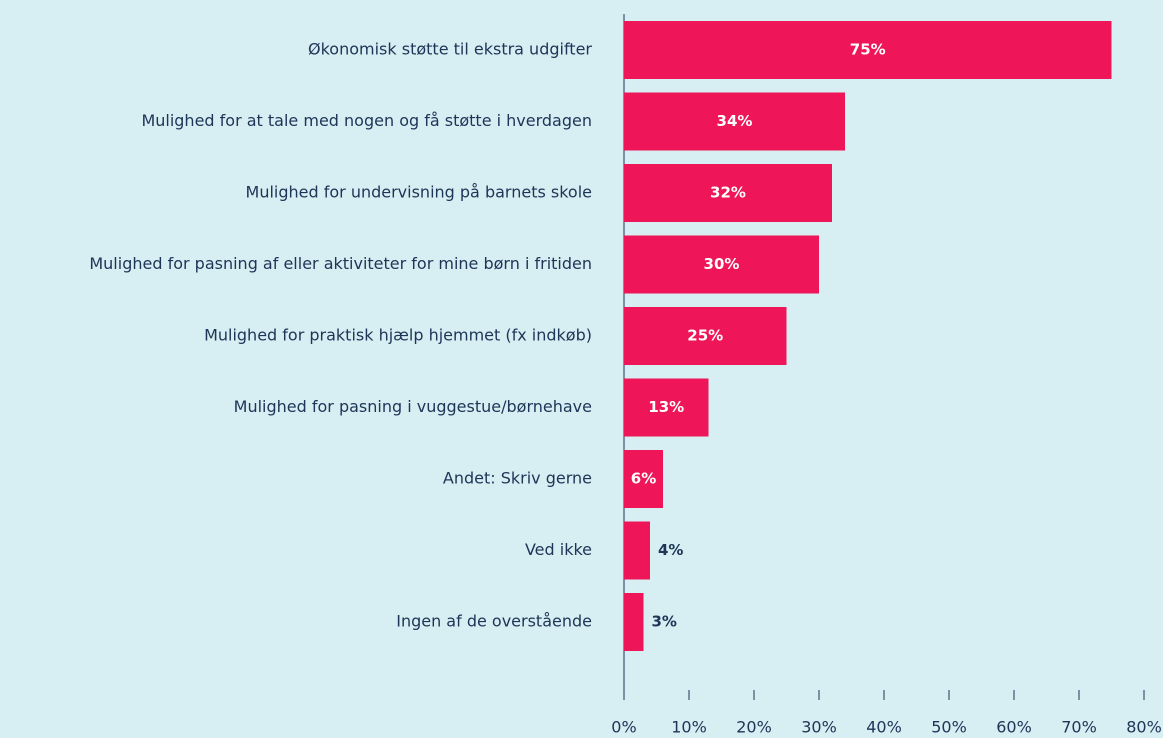  Describe the element at coordinates (884, 727) in the screenshot. I see `x-tick-label: 40%` at that location.